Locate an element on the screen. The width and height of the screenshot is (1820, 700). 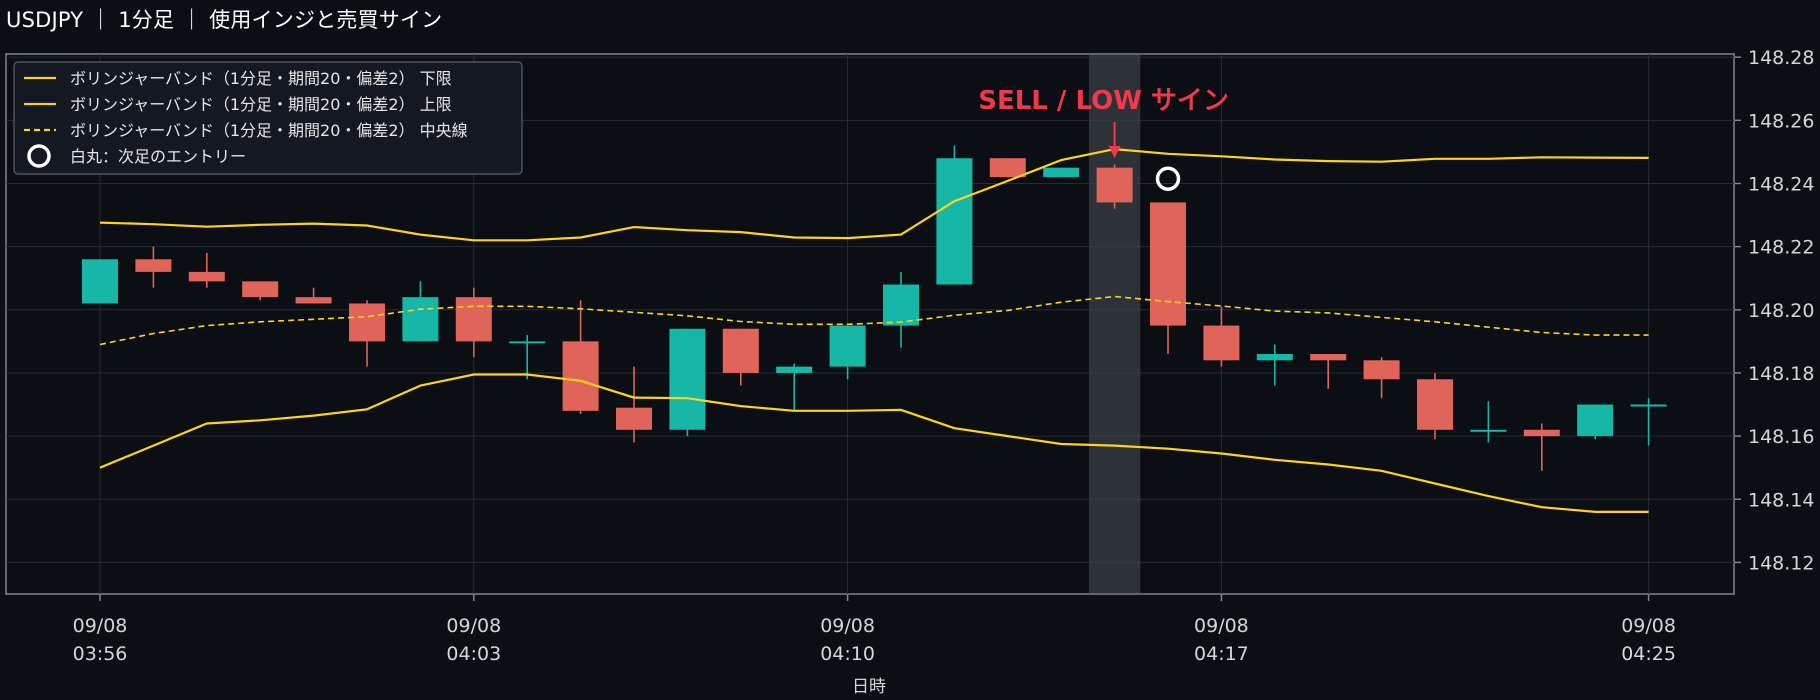
y-tick-label: 148.12 is located at coordinates (1781, 563).